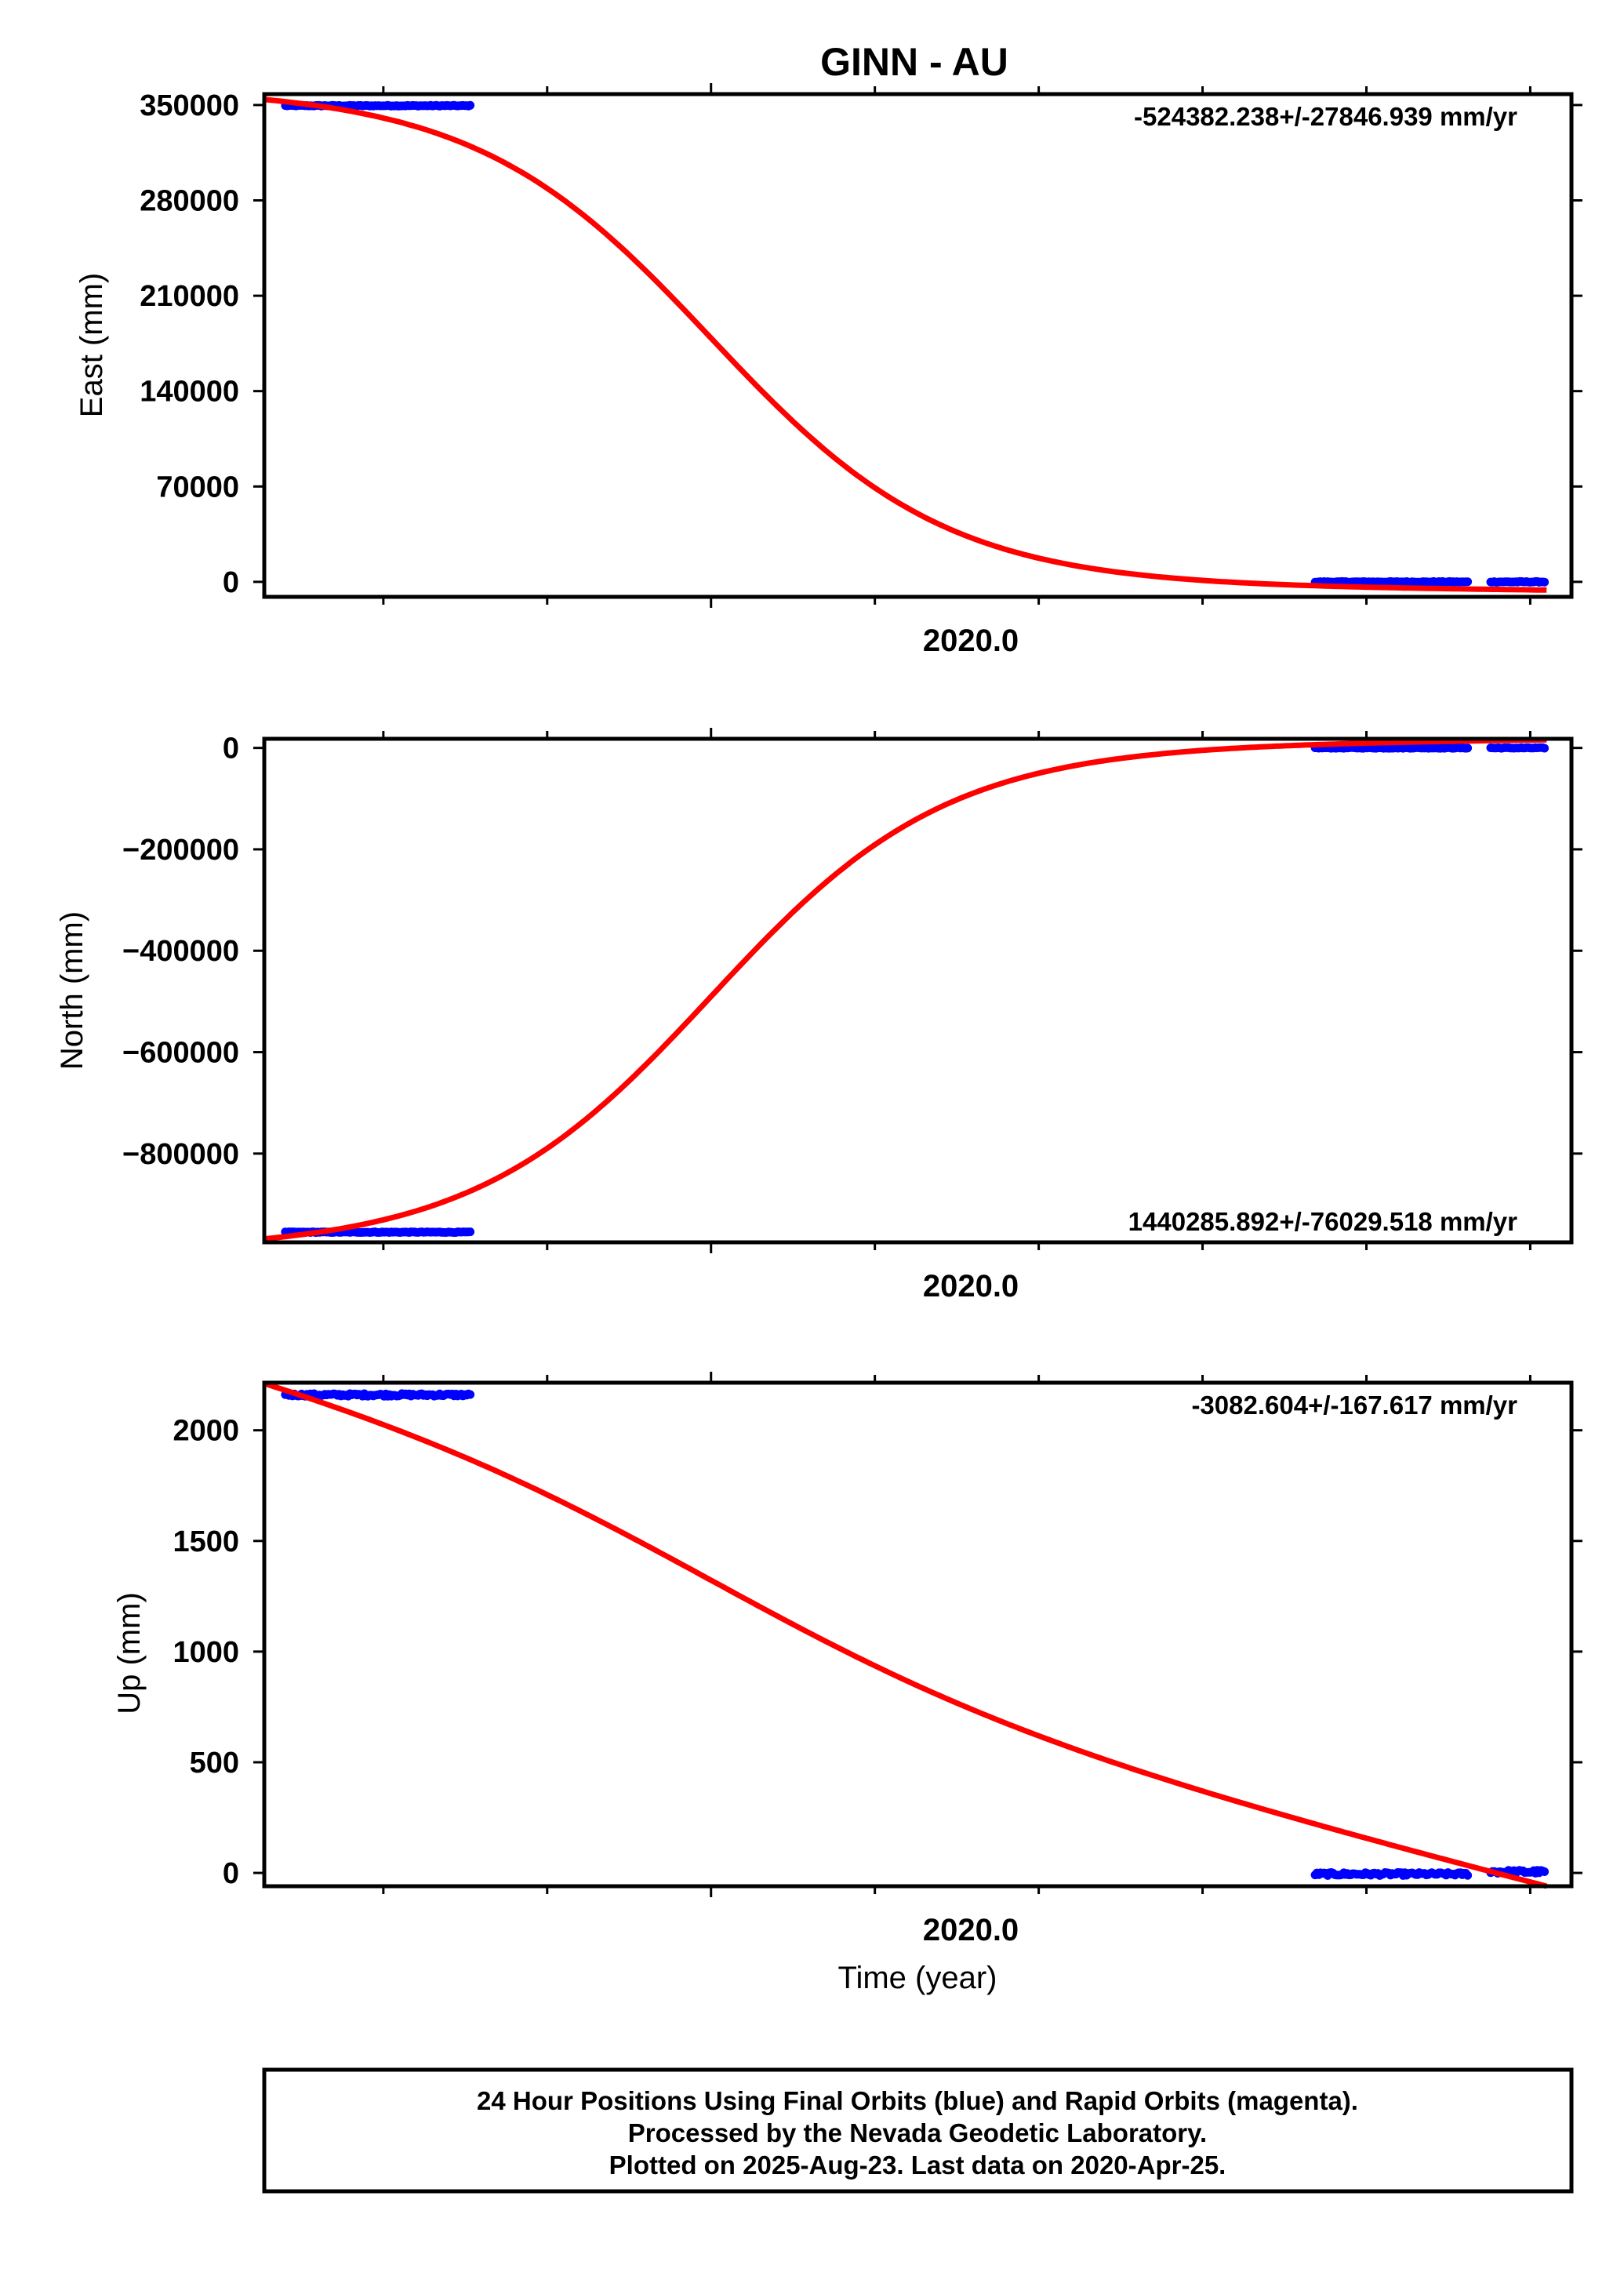 This screenshot has height=2276, width=1624. Describe the element at coordinates (91, 345) in the screenshot. I see `east-y-axis-label: East (mm)` at that location.